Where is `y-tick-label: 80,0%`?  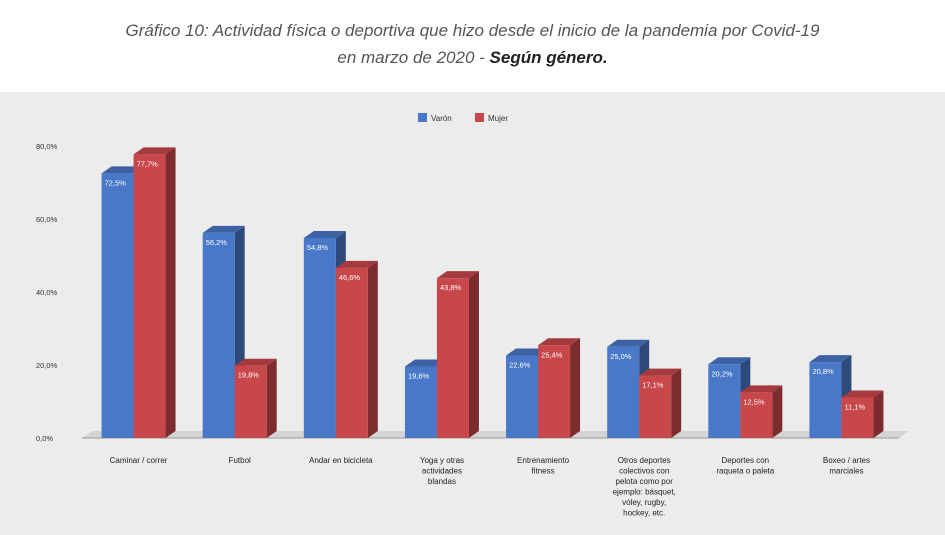
y-tick-label: 80,0% is located at coordinates (47, 146).